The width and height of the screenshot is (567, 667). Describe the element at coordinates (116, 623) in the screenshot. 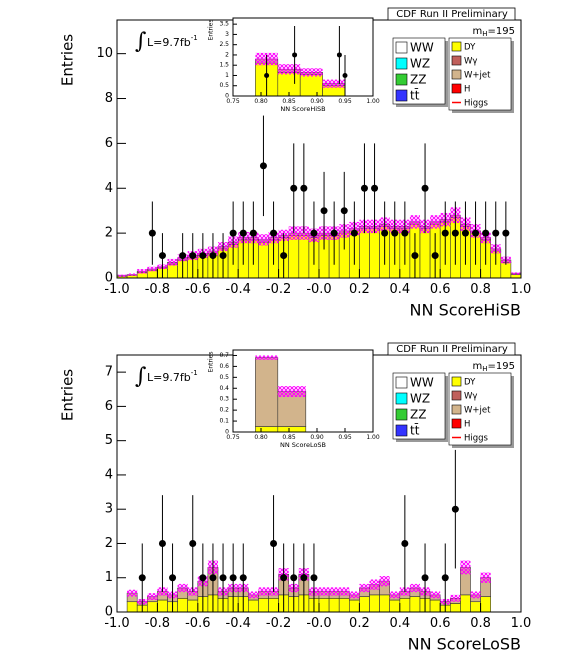

I see `x-tick-label: -1.0` at that location.